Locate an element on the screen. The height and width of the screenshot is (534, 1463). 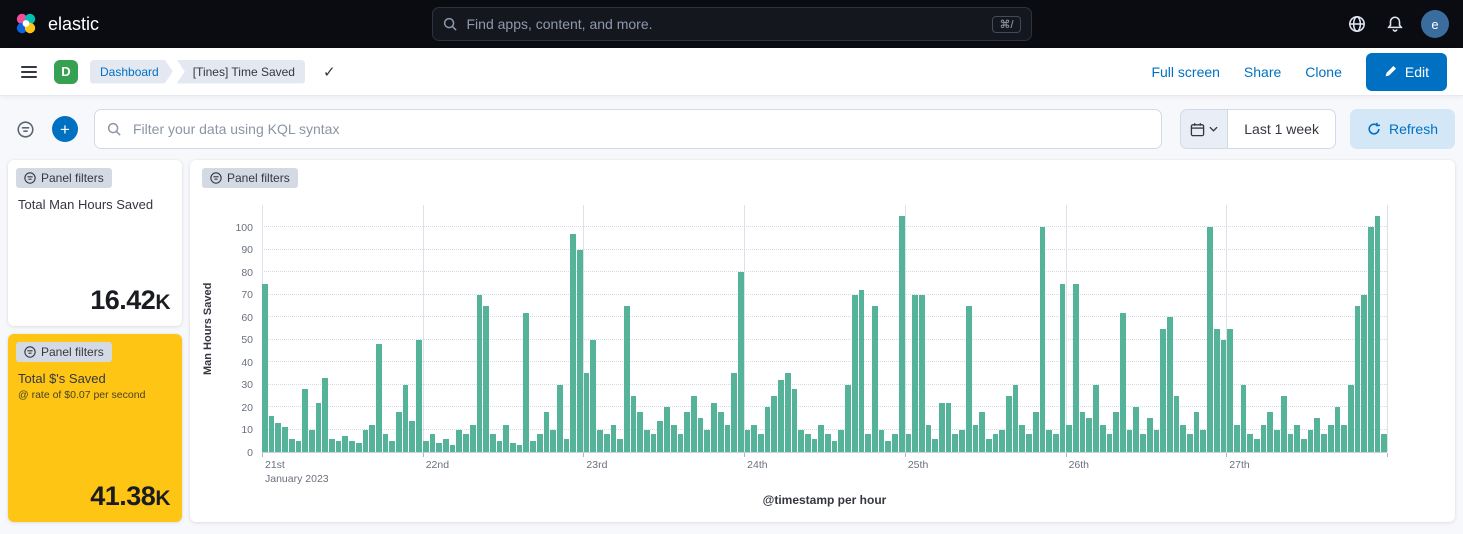
time-range-button: Last 1 week is located at coordinates (1282, 129).